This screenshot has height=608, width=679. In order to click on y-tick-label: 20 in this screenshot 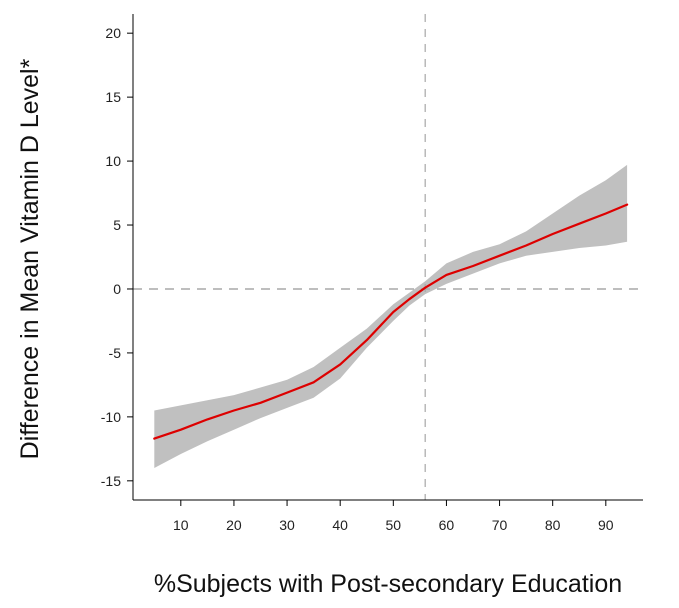, I will do `click(113, 33)`.